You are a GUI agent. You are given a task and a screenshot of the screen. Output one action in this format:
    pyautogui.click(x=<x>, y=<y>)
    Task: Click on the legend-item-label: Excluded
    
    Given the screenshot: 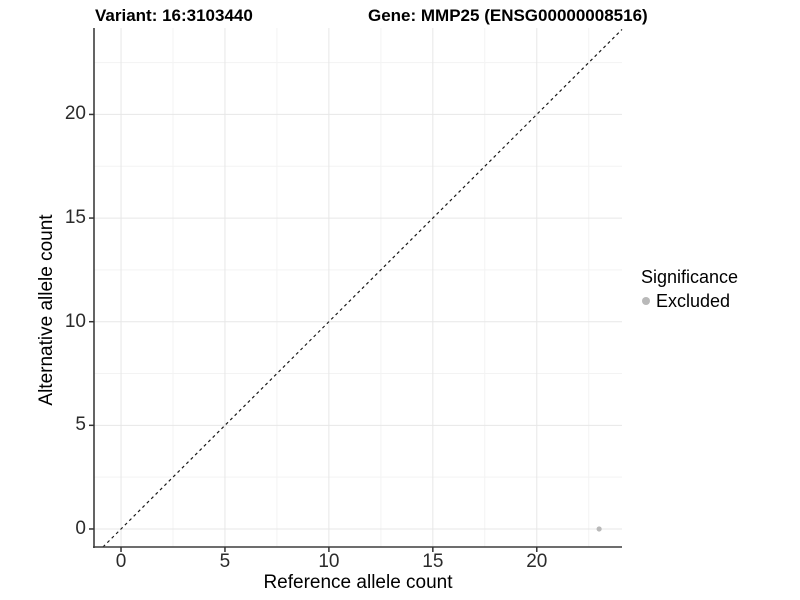 What is the action you would take?
    pyautogui.click(x=693, y=301)
    